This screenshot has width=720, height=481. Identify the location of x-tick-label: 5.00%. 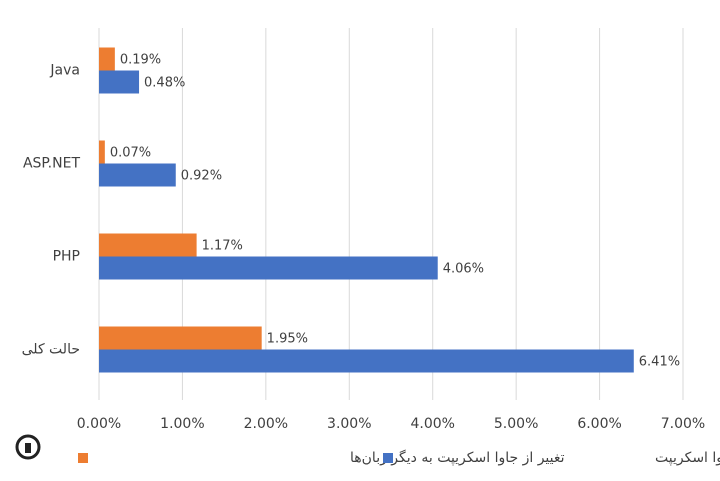
(516, 424).